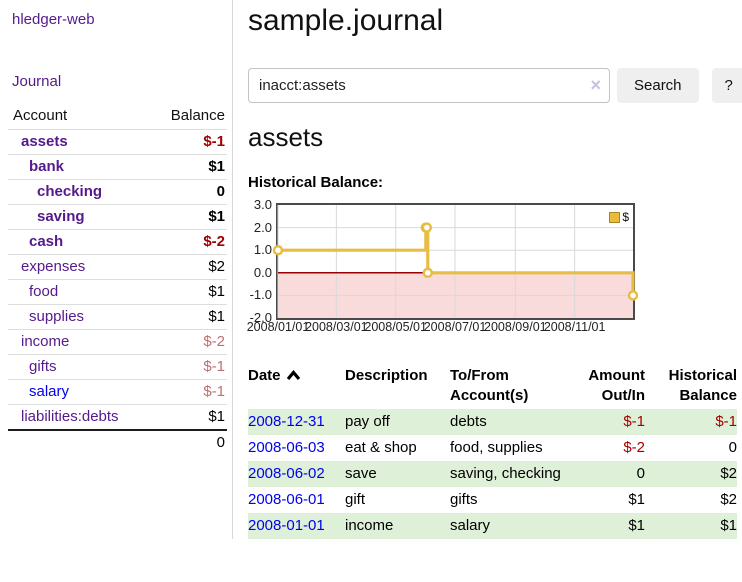 The width and height of the screenshot is (742, 582). What do you see at coordinates (262, 250) in the screenshot?
I see `y-axis-tick-label: 1.0` at bounding box center [262, 250].